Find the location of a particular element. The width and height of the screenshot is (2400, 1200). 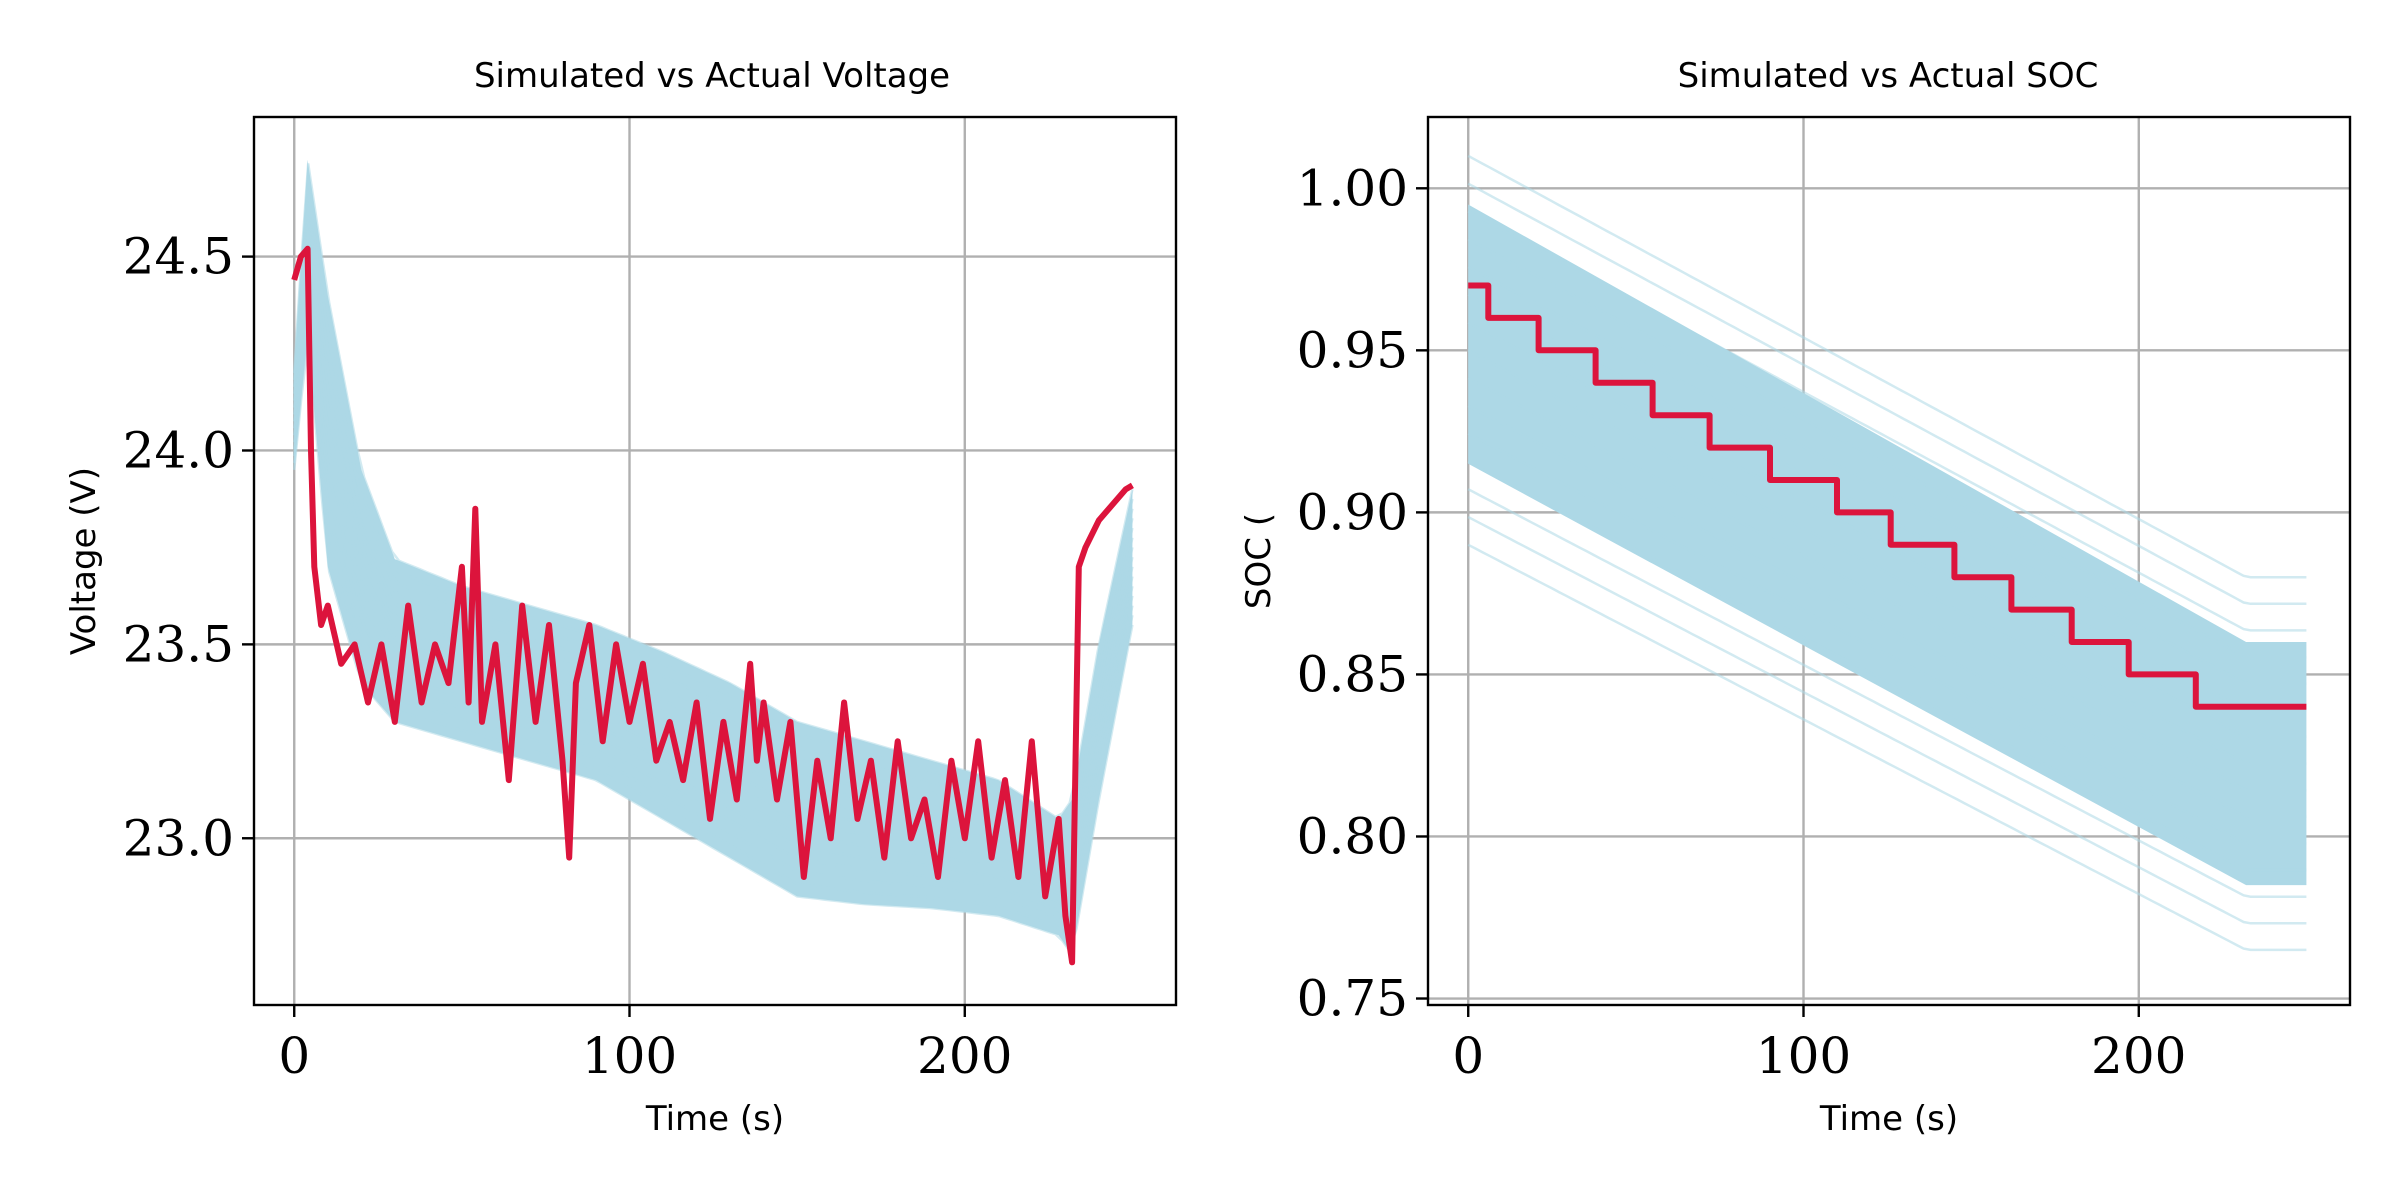

voltage-x-ticks: 0 100 200 is located at coordinates (645, 1045).